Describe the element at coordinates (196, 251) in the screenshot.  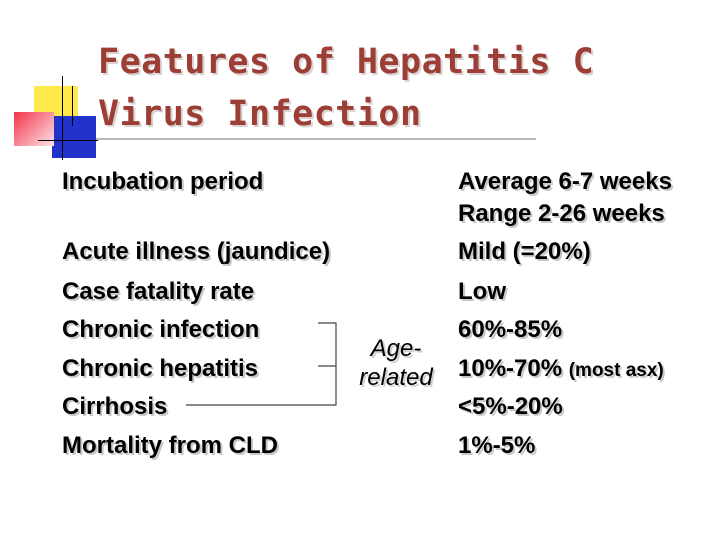
I see `row-label: Acute illness (jaundice)` at that location.